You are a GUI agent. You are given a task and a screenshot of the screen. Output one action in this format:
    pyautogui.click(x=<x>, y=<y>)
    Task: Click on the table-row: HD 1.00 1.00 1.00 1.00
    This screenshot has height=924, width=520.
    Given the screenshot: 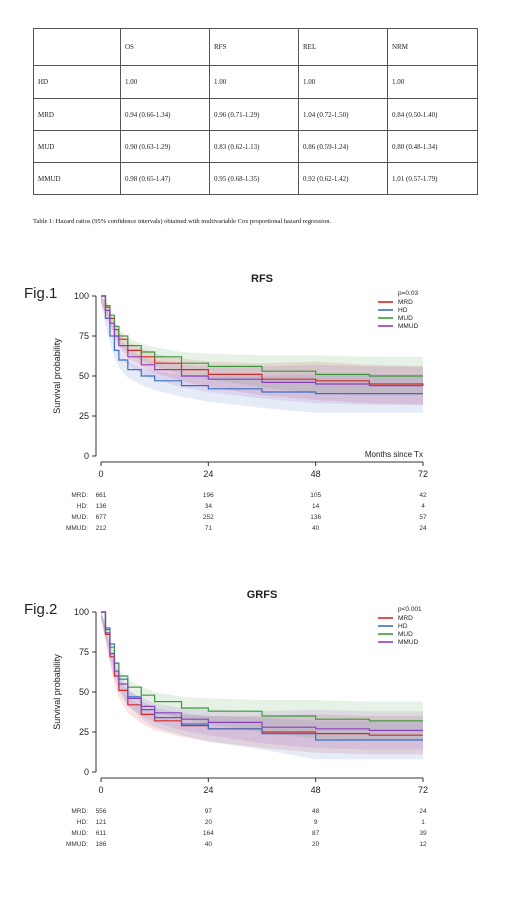 What is the action you would take?
    pyautogui.click(x=255, y=82)
    